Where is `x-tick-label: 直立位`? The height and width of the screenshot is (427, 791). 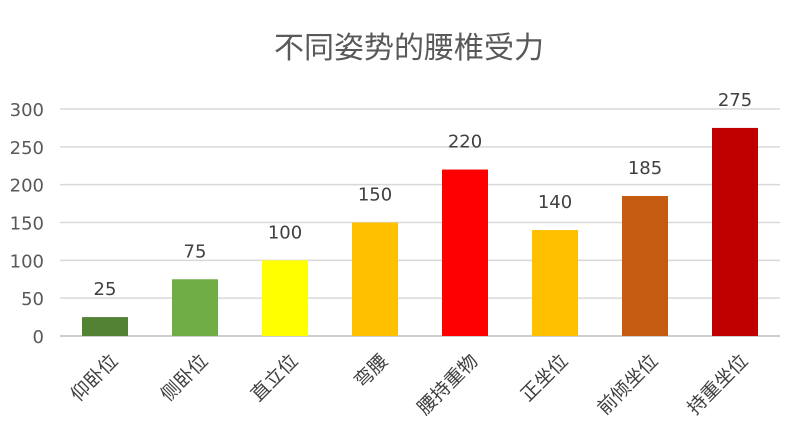
x-tick-label: 直立位 is located at coordinates (275, 378).